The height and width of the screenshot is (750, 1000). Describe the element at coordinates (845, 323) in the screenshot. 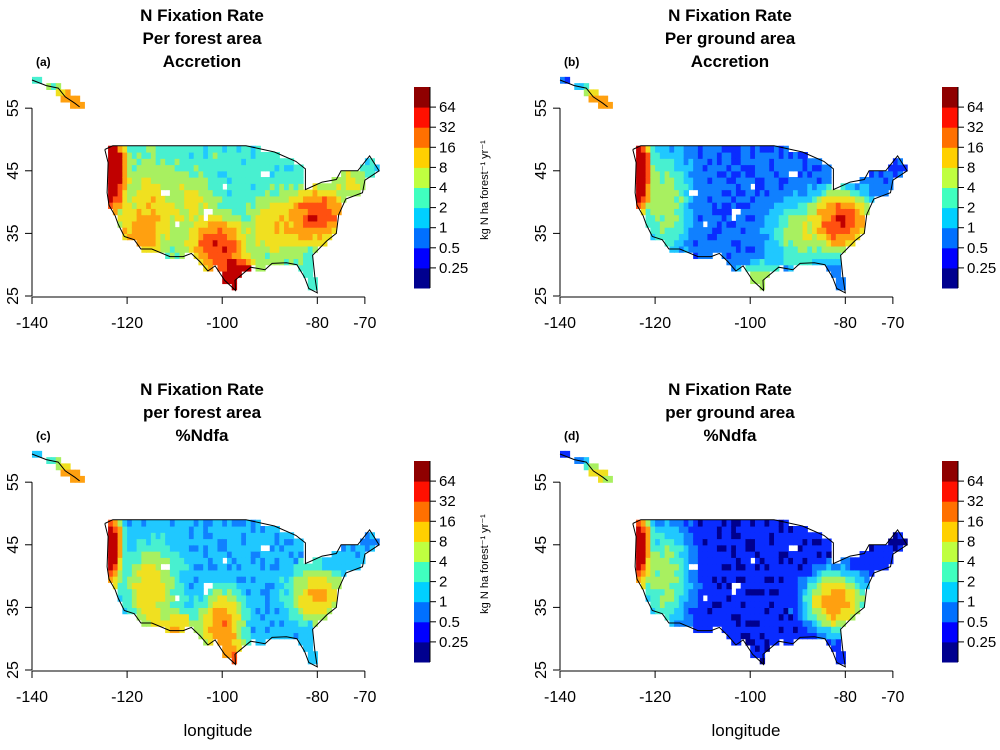

I see `longitude-tick-label: -80` at that location.